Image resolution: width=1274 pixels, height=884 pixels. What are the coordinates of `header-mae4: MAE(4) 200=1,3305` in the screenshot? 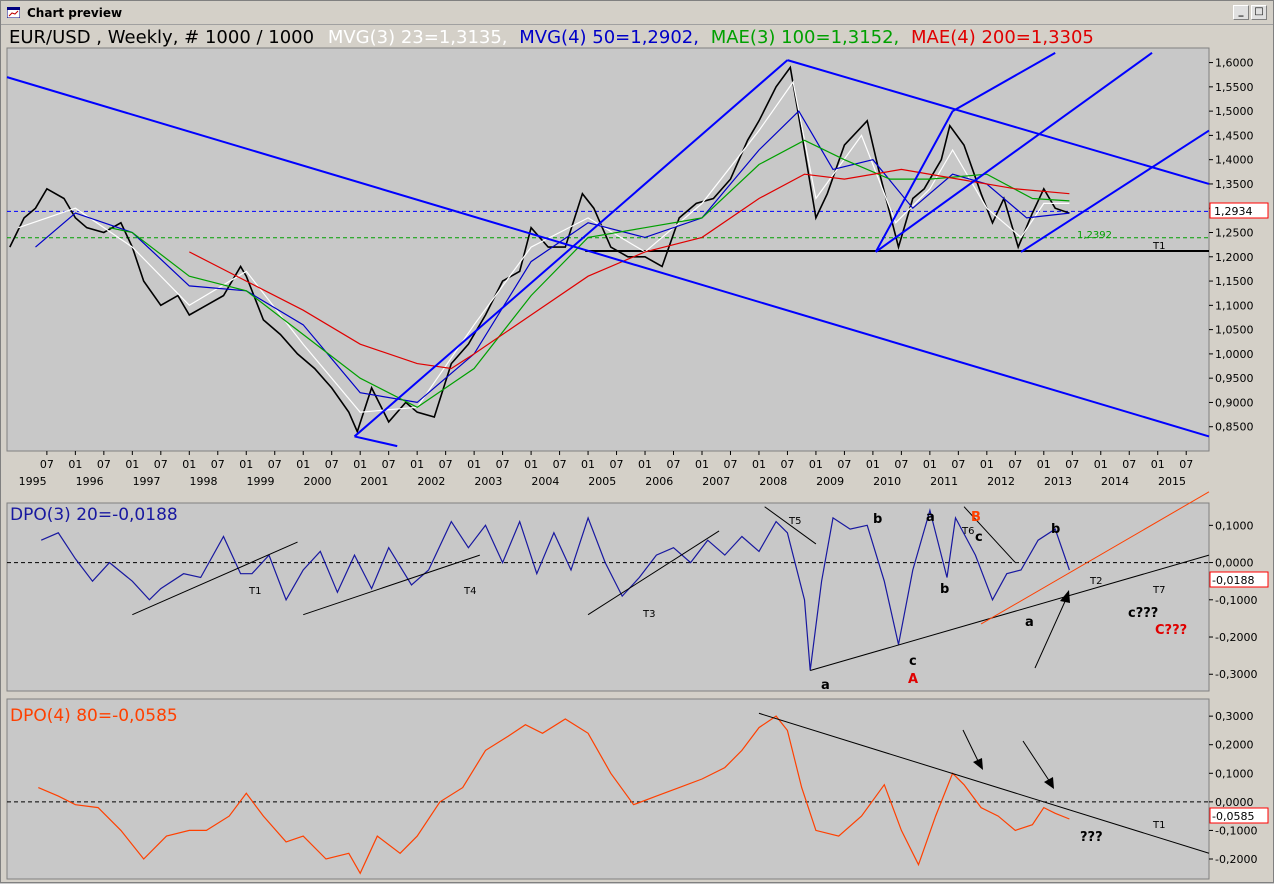 It's located at (1002, 37).